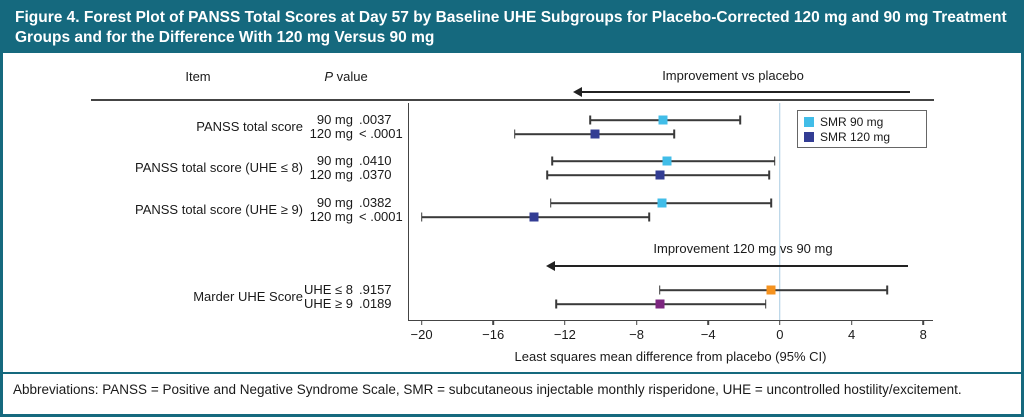  I want to click on p-value-row: UHE ≤ 8 .9157, so click(345, 290).